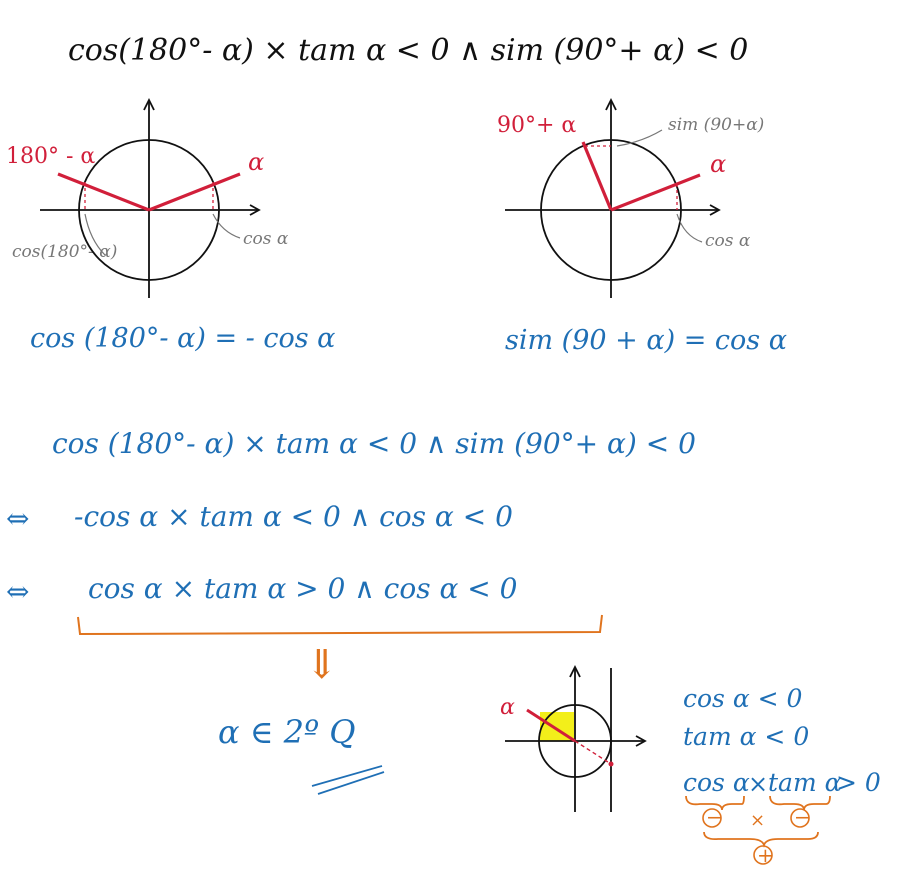 The image size is (900, 885). What do you see at coordinates (597, 176) in the screenshot?
I see `right-radius-shift` at bounding box center [597, 176].